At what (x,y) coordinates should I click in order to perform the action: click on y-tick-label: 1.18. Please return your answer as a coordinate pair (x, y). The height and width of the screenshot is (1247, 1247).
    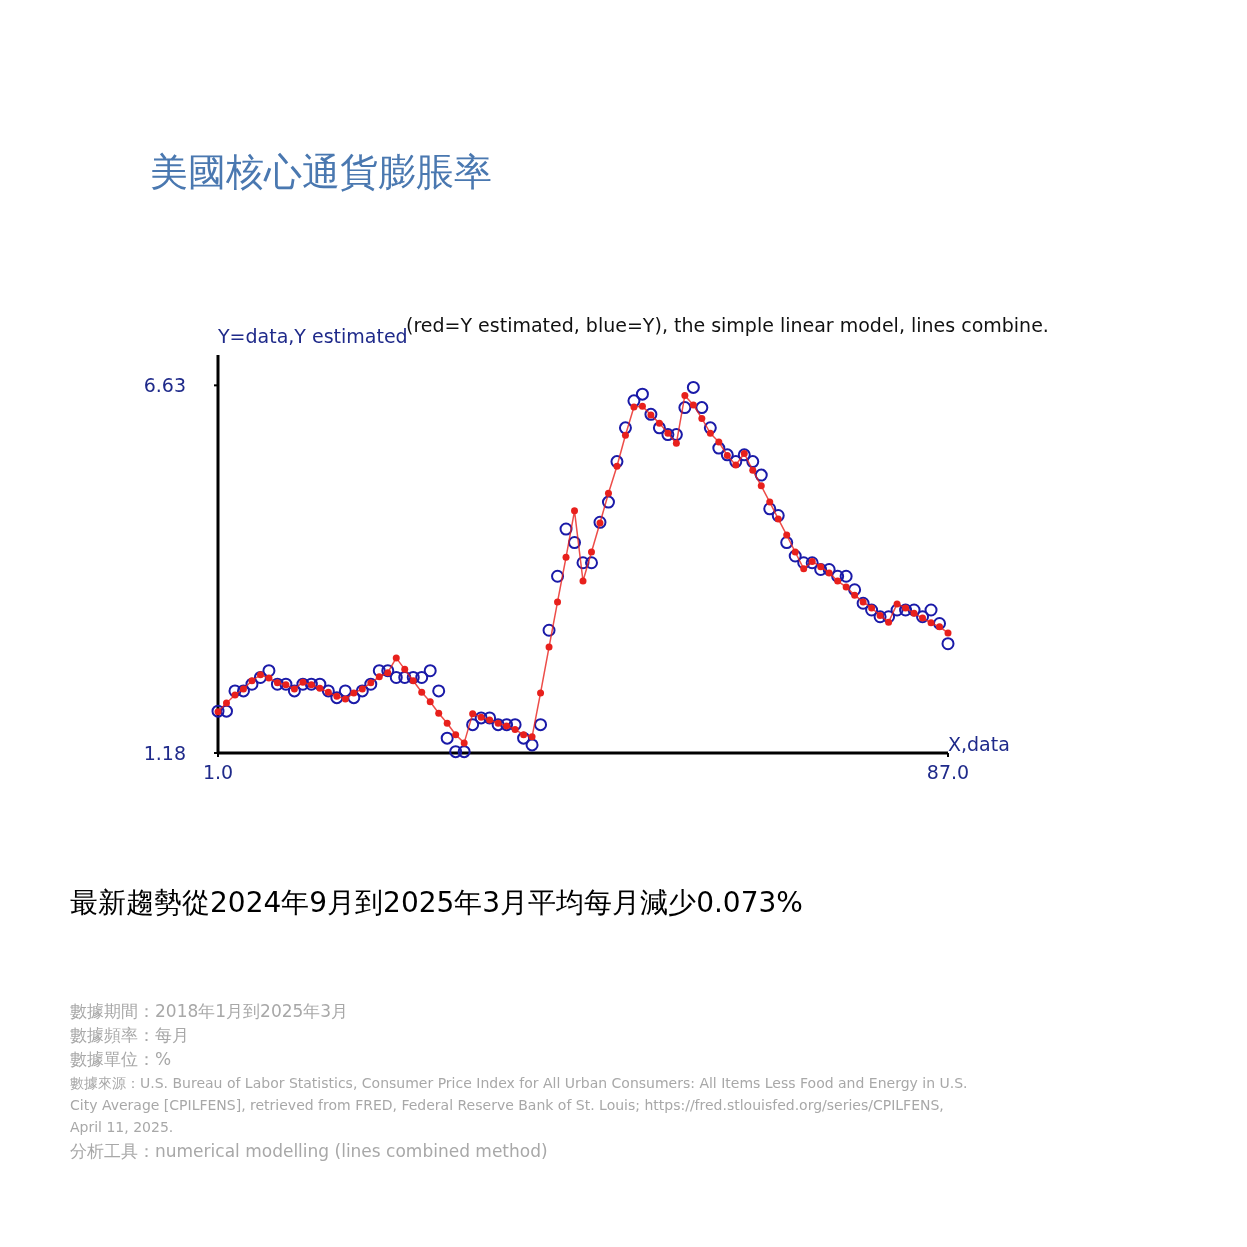
    Looking at the image, I should click on (164, 753).